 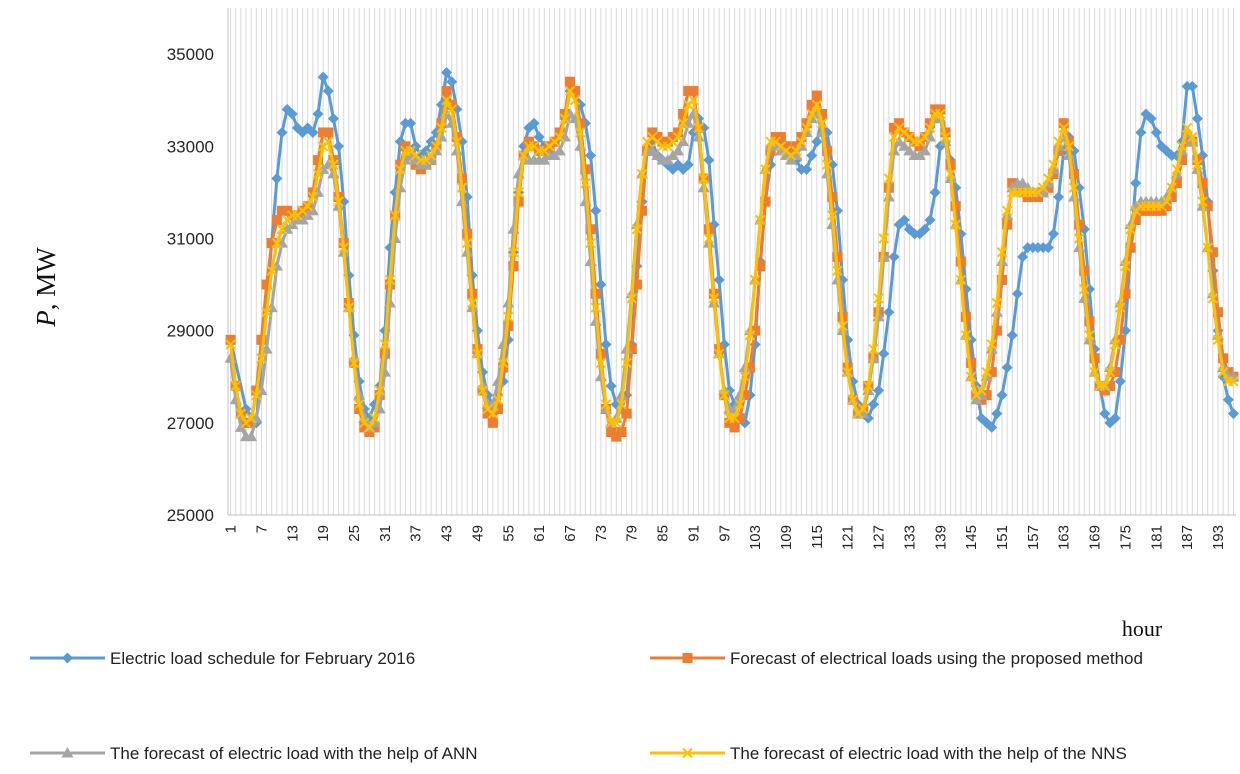 What do you see at coordinates (190, 515) in the screenshot?
I see `y-tick-label: 25000` at bounding box center [190, 515].